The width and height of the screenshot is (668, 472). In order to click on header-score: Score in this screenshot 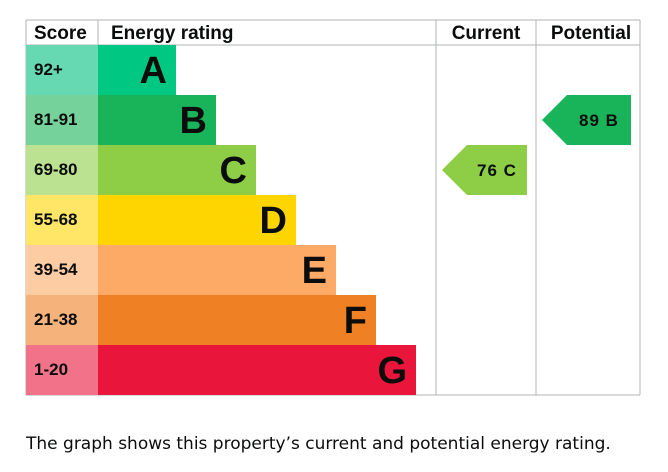, I will do `click(60, 33)`.